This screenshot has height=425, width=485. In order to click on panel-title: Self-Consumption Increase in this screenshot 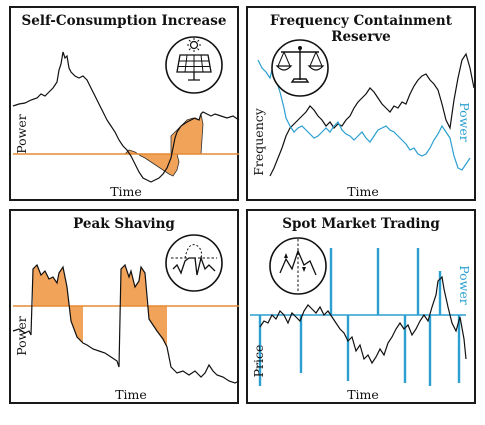, I will do `click(124, 21)`.